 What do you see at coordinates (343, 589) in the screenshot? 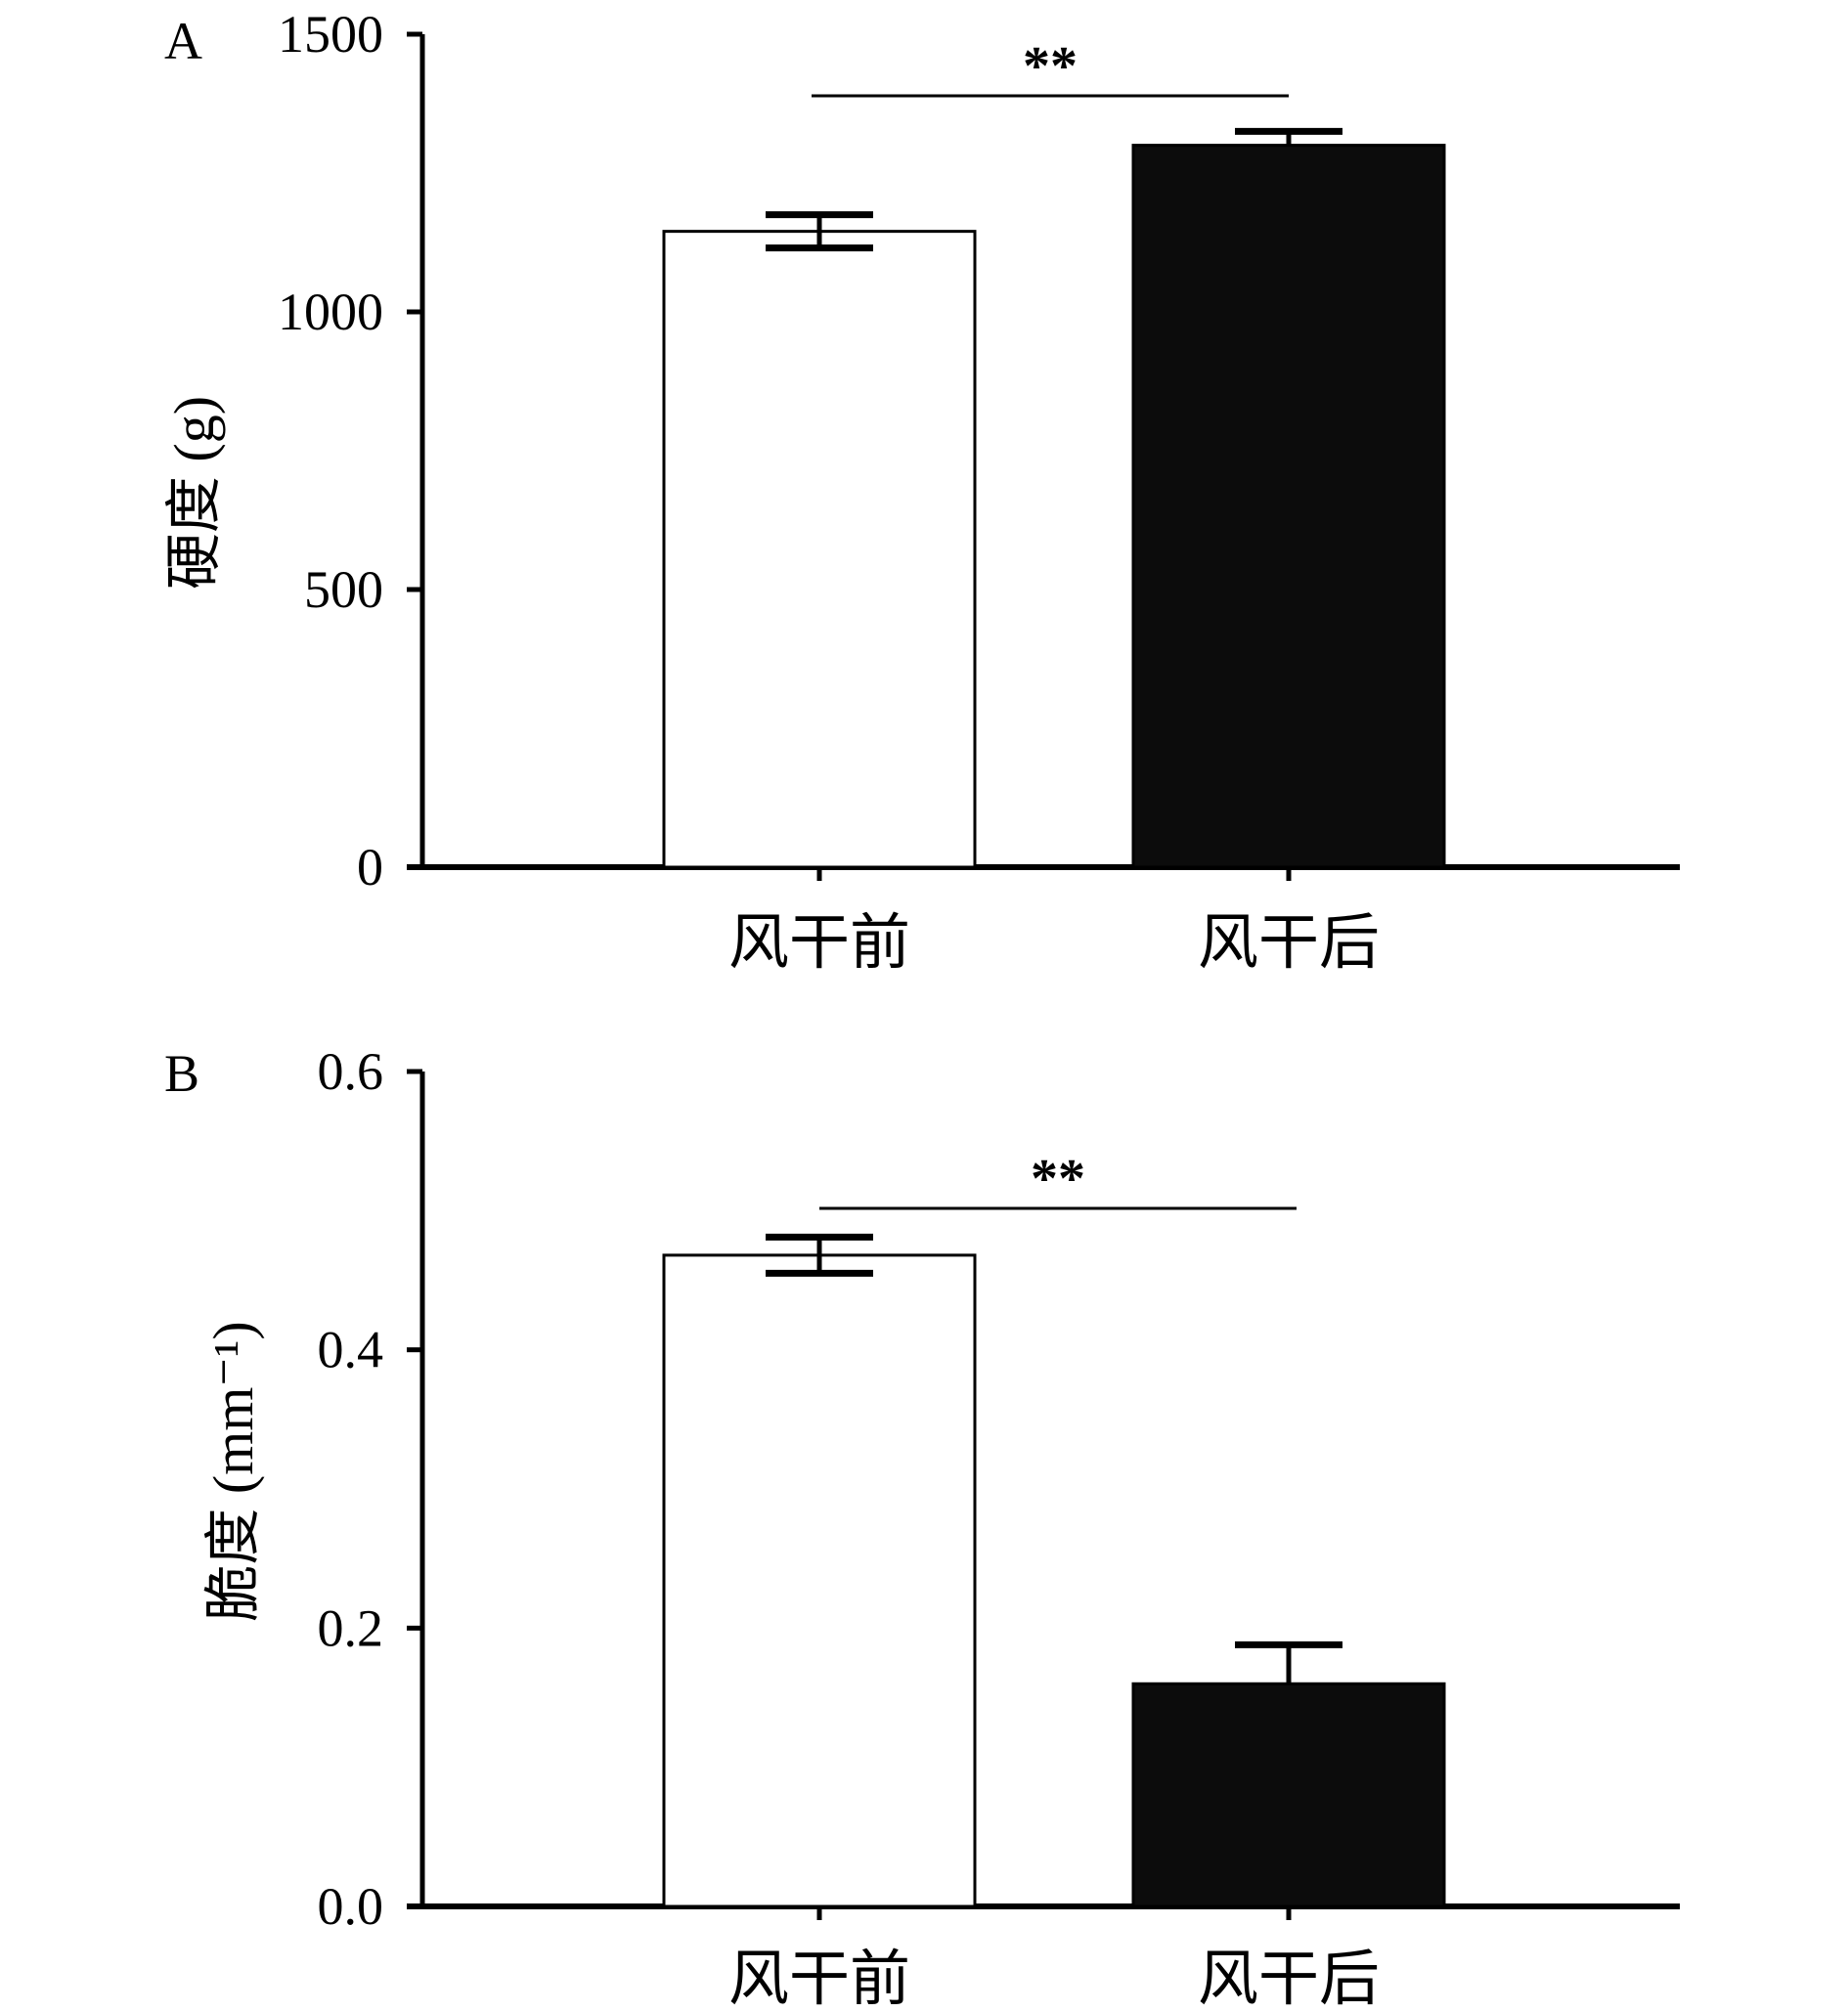
I see `y-tick-label: 500` at bounding box center [343, 589].